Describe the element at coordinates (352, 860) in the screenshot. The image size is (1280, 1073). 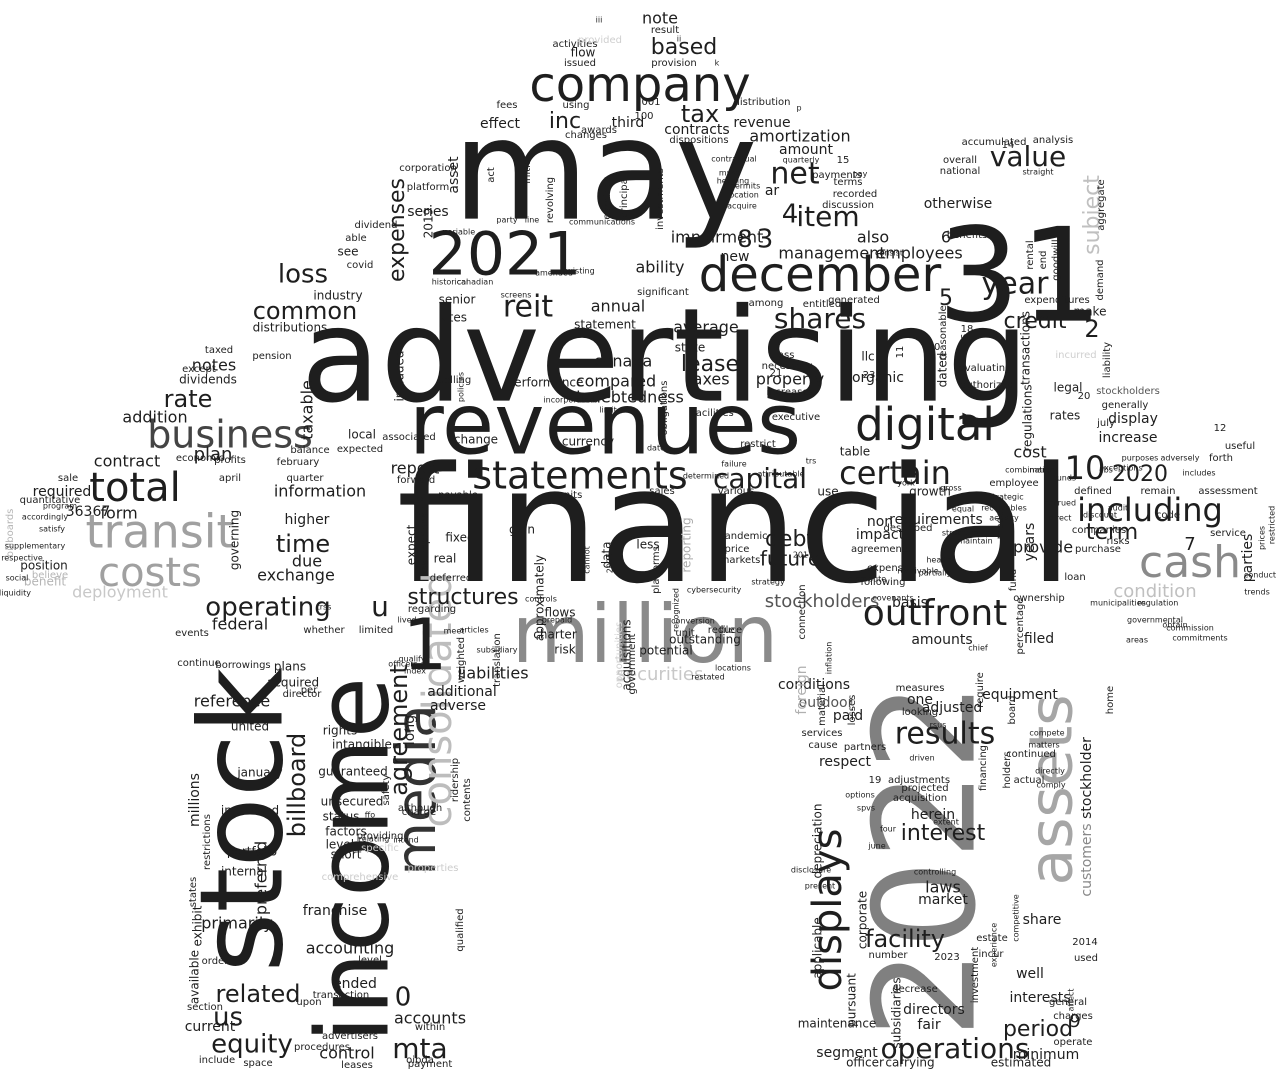
I see `cloud-word: income` at that location.